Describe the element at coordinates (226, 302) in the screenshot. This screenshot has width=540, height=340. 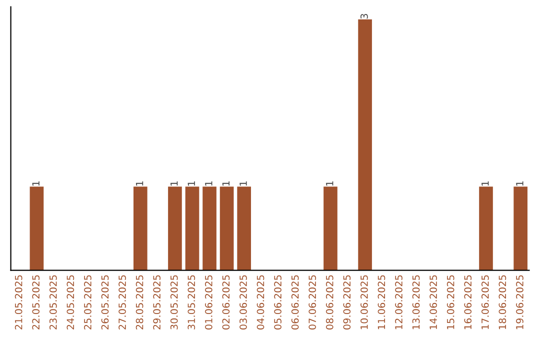
I see `x-tick-label: 02.06.2025` at that location.